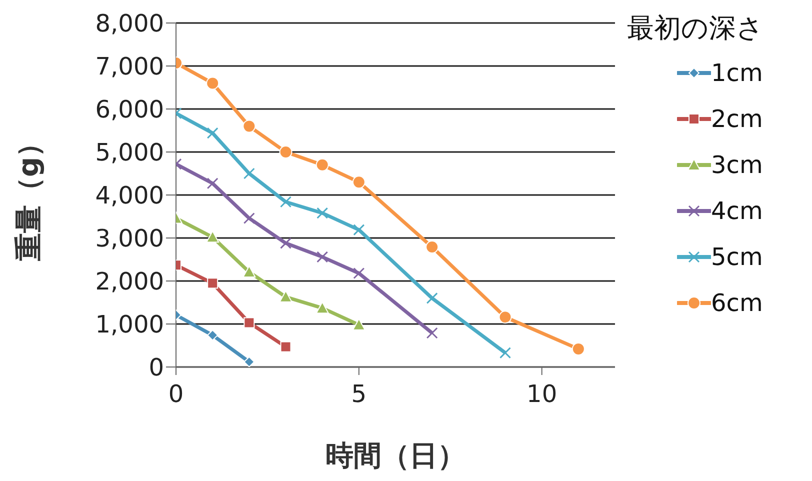  Describe the element at coordinates (396, 455) in the screenshot. I see `x-axis-title: 時間（日）` at that location.